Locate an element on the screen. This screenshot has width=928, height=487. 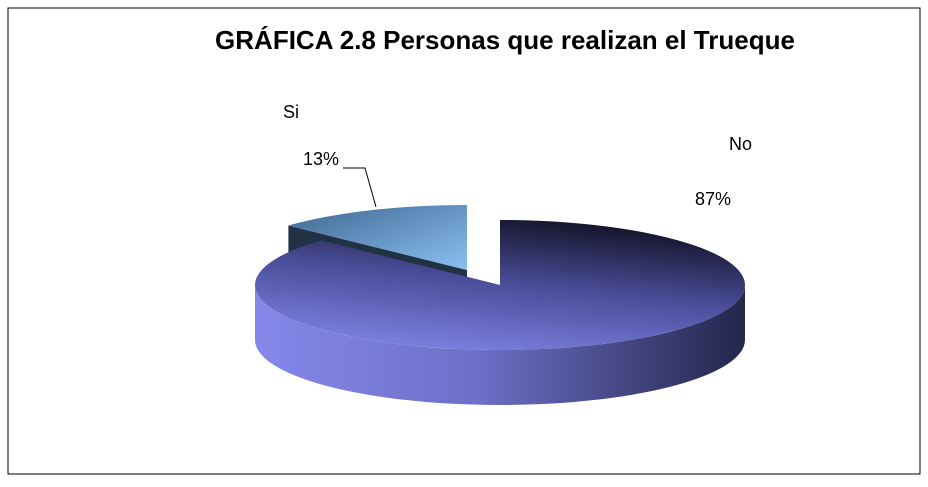
value-label: 13% is located at coordinates (321, 159).